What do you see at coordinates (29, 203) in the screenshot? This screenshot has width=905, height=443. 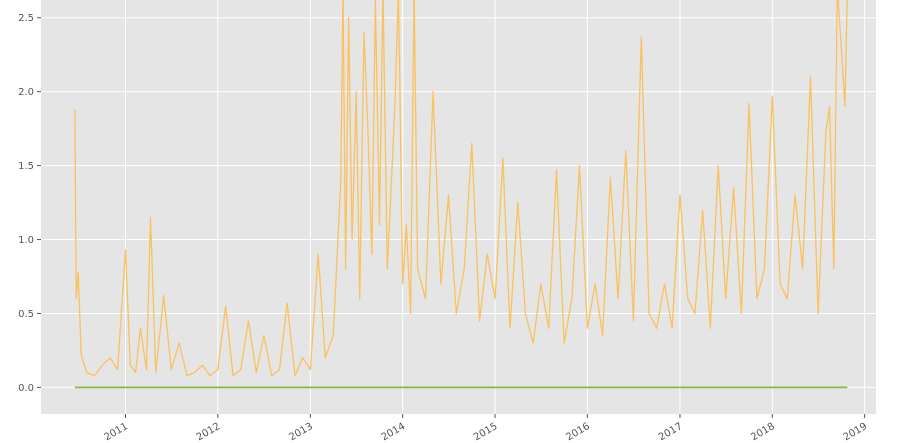 I see `y-axis: 0.0 0.5 1.0 1.5 2.0 2.5` at bounding box center [29, 203].